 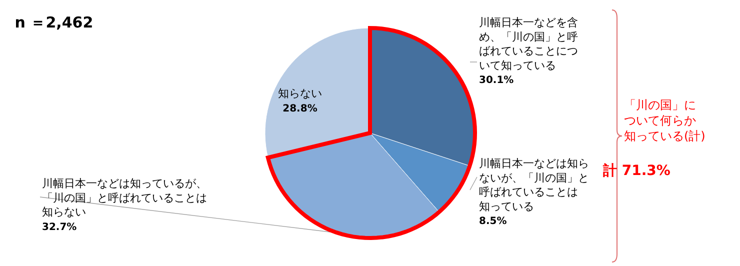 I want to click on data-label: 8.5%, so click(x=493, y=222).